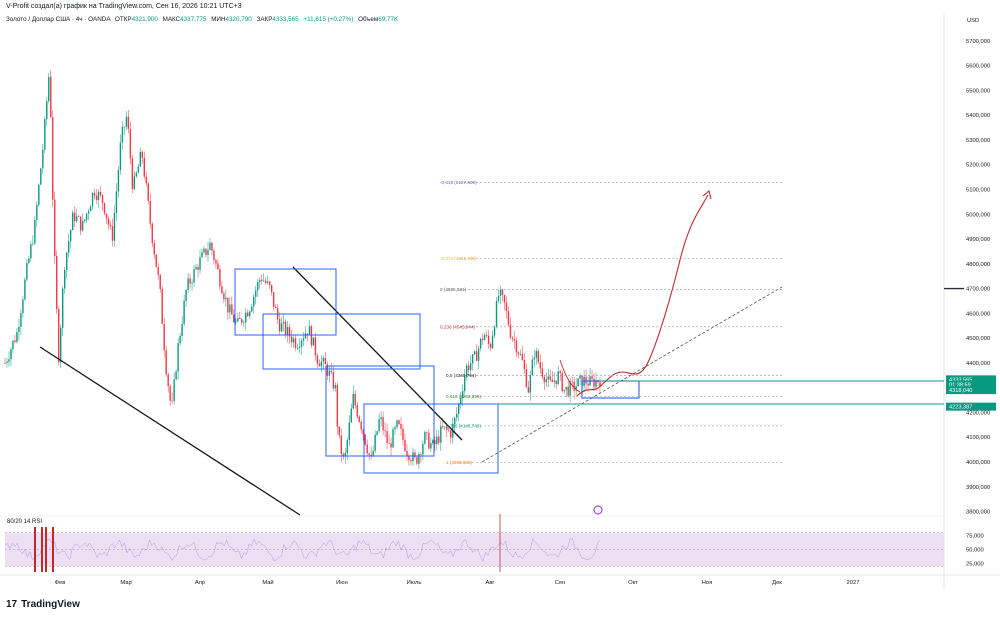 The width and height of the screenshot is (1000, 619). Describe the element at coordinates (642, 295) in the screenshot. I see `forecast-curve` at that location.